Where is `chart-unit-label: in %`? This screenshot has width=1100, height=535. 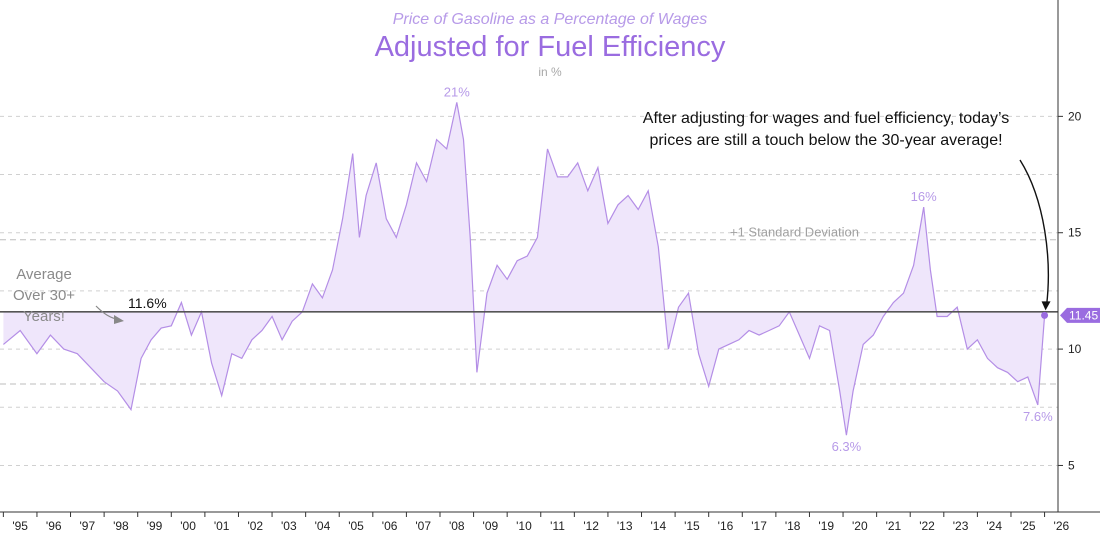
chart-unit-label: in % is located at coordinates (550, 72).